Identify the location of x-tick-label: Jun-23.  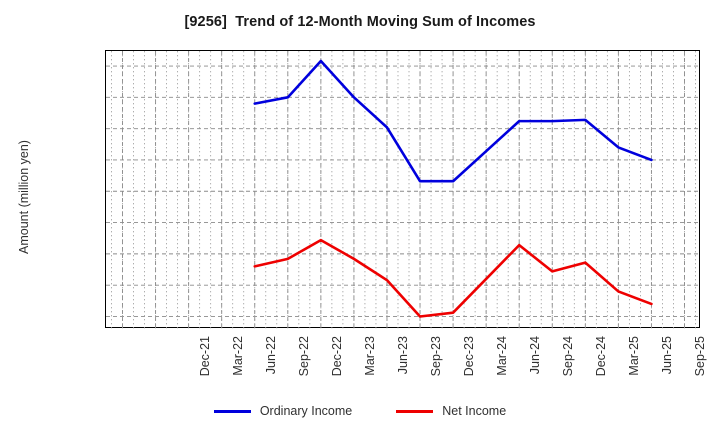
(402, 355).